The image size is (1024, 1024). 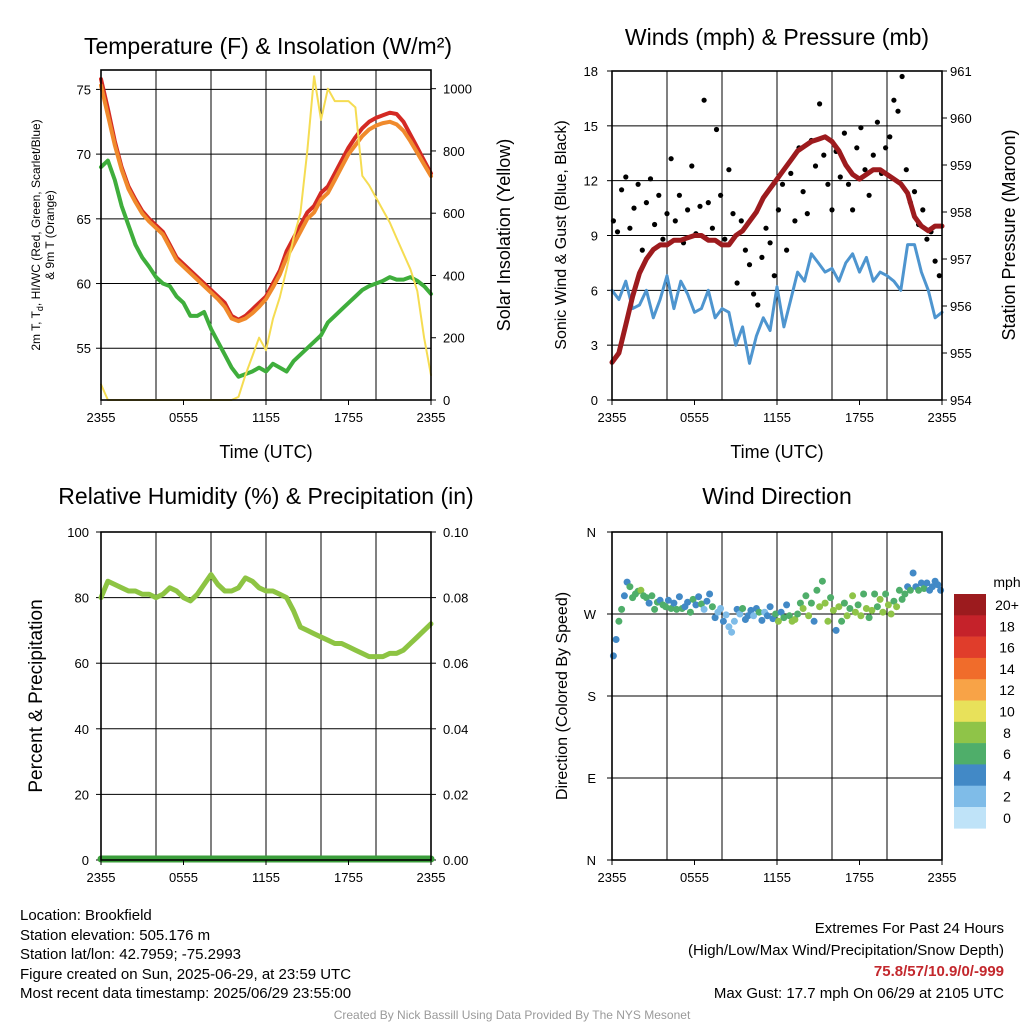 I want to click on pressure-ytick-label: 954, so click(x=961, y=400).